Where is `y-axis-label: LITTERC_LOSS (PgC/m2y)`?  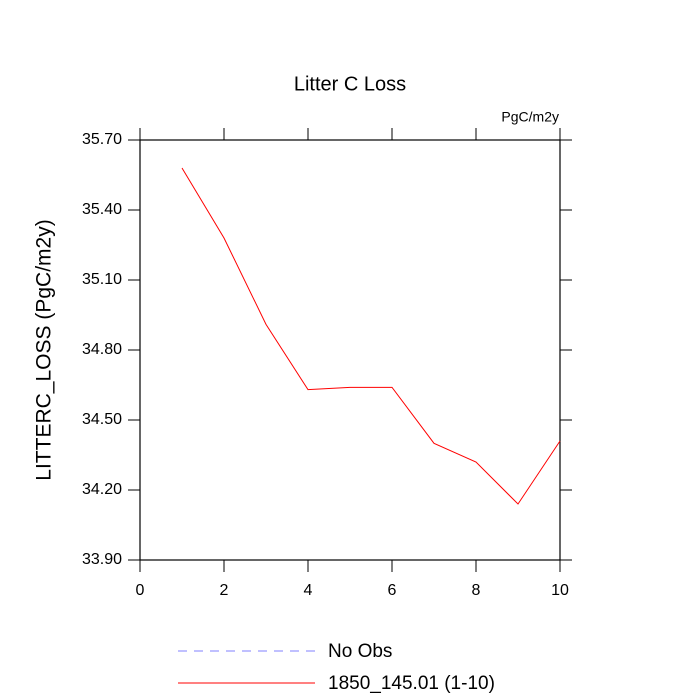 y-axis-label: LITTERC_LOSS (PgC/m2y) is located at coordinates (44, 349).